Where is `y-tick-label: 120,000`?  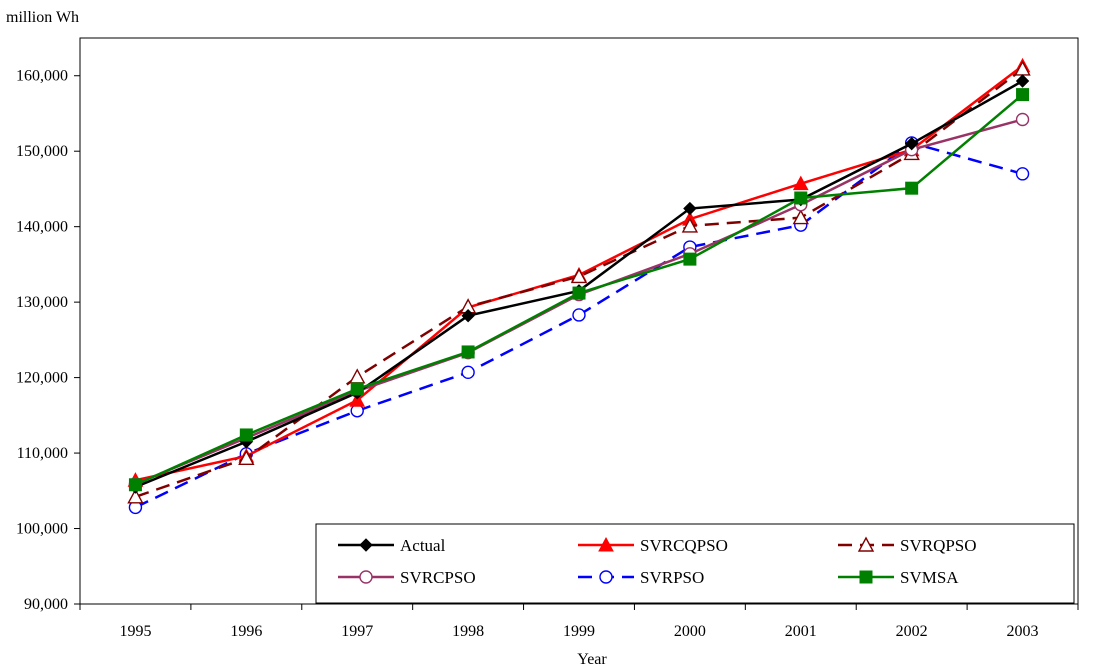
y-tick-label: 120,000 is located at coordinates (42, 378).